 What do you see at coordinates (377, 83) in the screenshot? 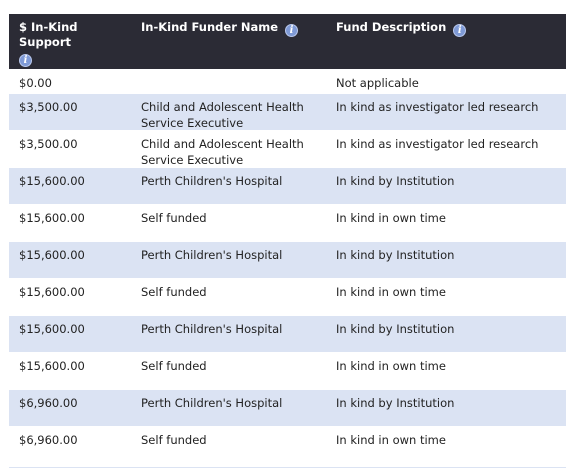
I see `cell-description: Not applicable` at bounding box center [377, 83].